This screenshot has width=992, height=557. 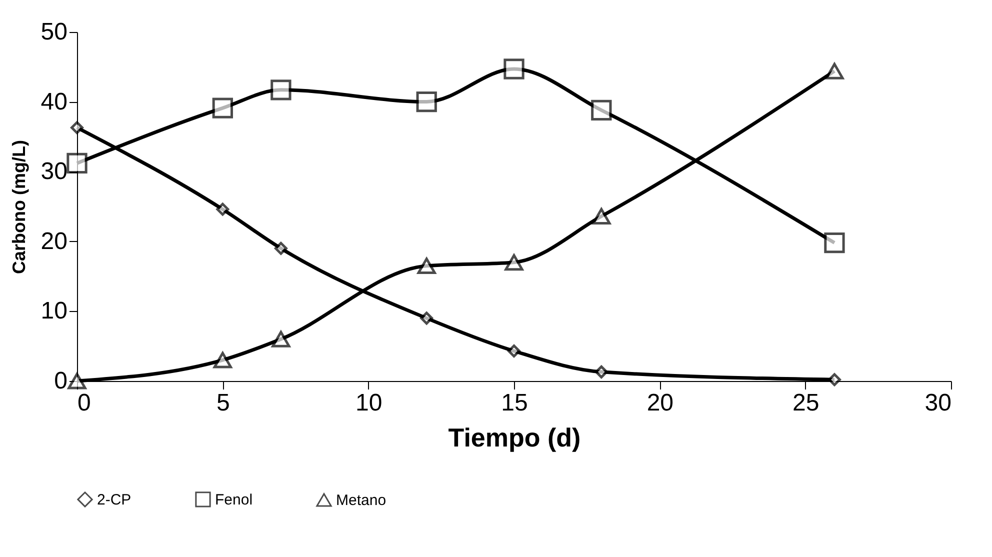 I want to click on x-tick-label: 25, so click(x=806, y=403).